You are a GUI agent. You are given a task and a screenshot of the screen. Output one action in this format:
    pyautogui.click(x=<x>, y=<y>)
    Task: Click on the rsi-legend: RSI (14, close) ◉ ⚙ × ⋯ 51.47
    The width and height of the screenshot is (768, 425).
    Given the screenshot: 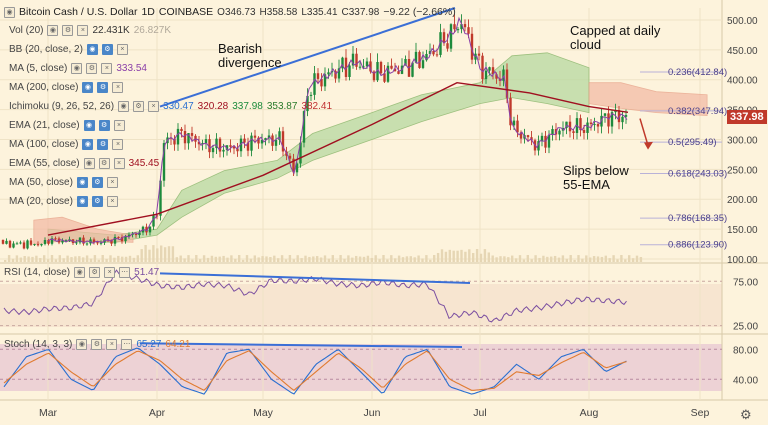 What is the action you would take?
    pyautogui.click(x=81, y=272)
    